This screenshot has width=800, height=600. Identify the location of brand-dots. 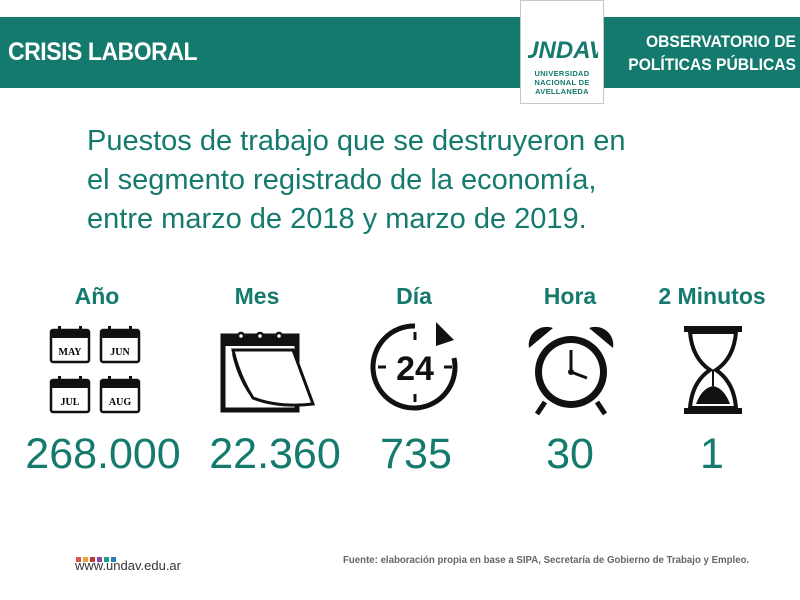
(97, 558).